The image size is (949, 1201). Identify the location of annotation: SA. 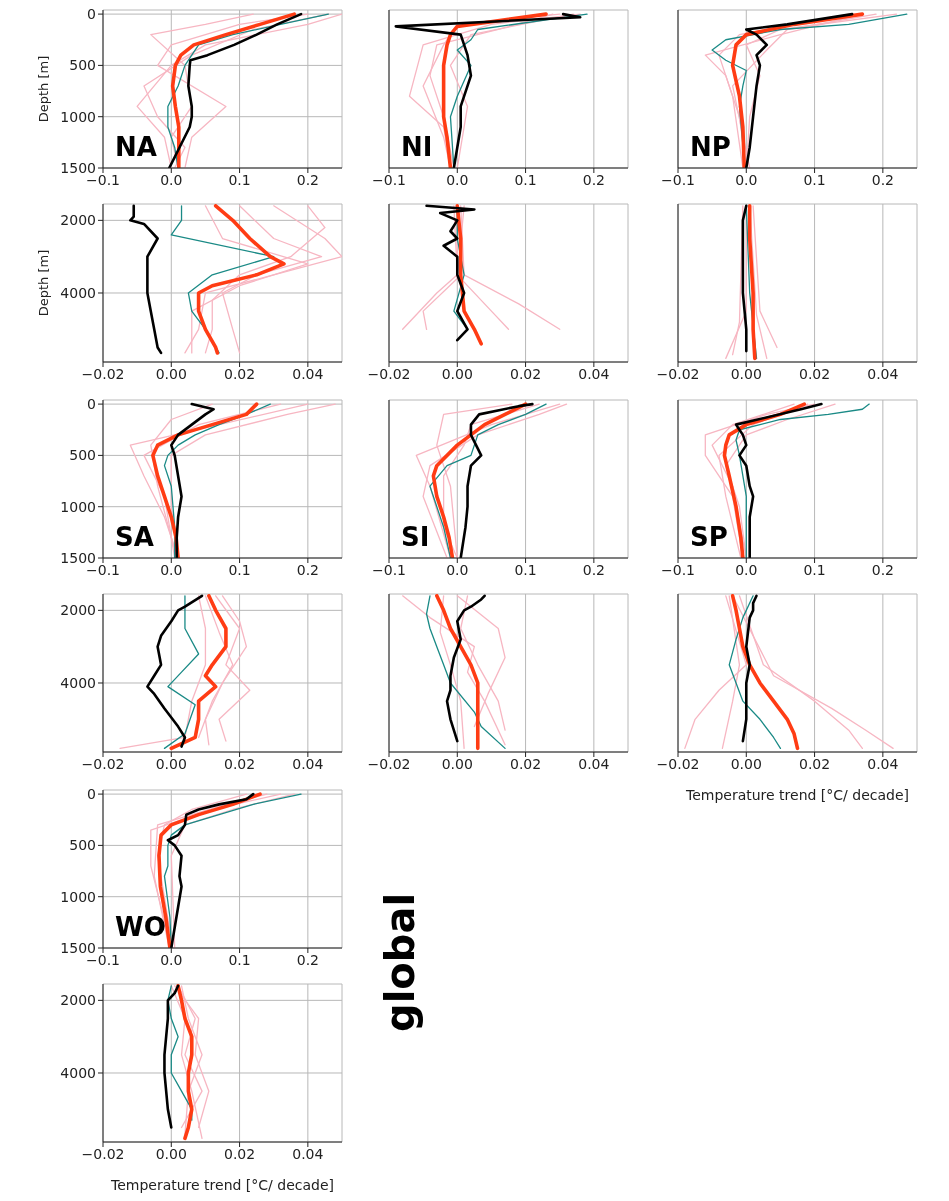
(134, 537).